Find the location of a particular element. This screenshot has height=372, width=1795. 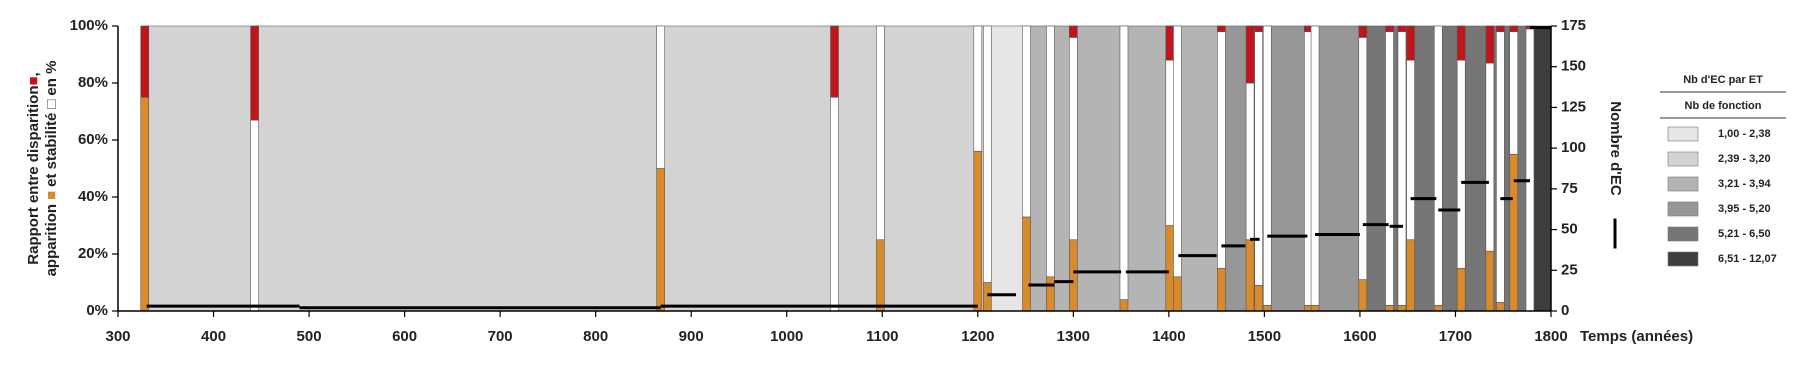

legend-subtitle: Nb de fonction is located at coordinates (1723, 106).